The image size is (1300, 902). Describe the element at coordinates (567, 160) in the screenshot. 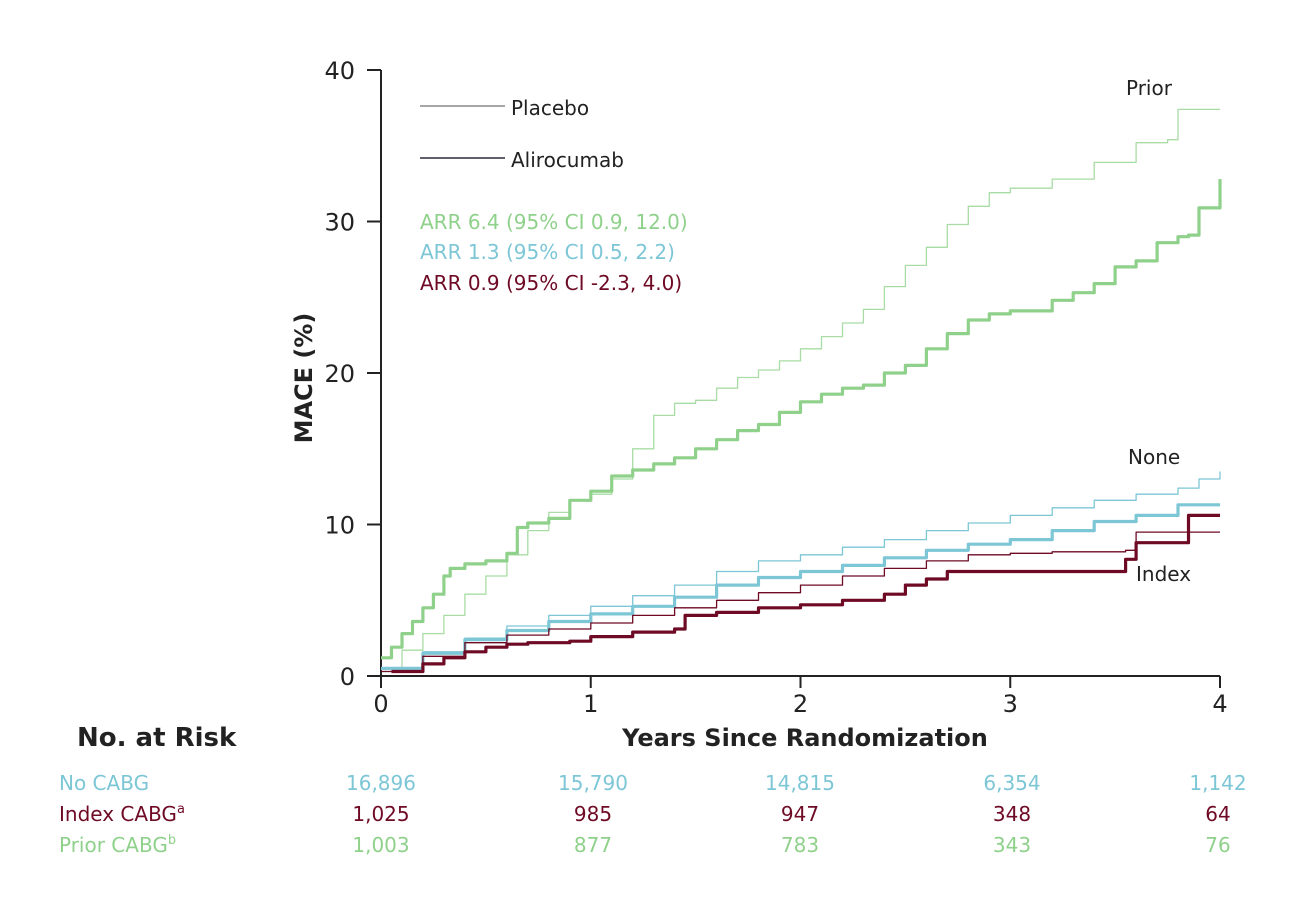

I see `legend-label-alirocumab: Alirocumab` at that location.